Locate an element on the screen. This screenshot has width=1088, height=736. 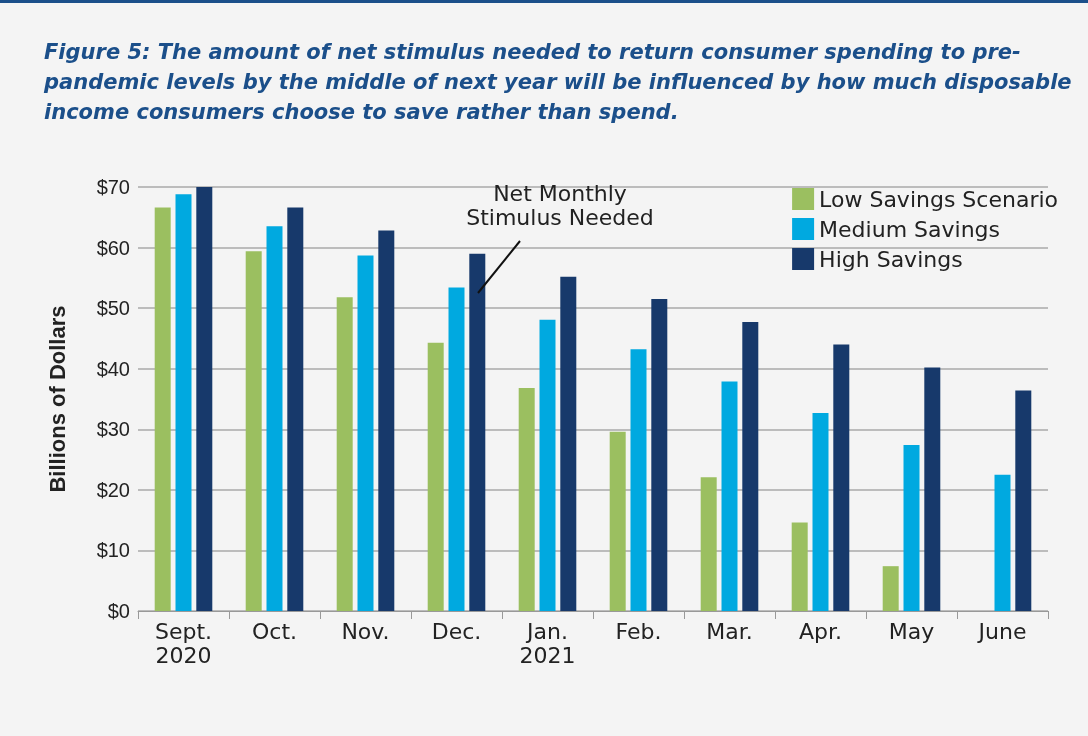
y-tick-label: $40 is located at coordinates (113, 368).